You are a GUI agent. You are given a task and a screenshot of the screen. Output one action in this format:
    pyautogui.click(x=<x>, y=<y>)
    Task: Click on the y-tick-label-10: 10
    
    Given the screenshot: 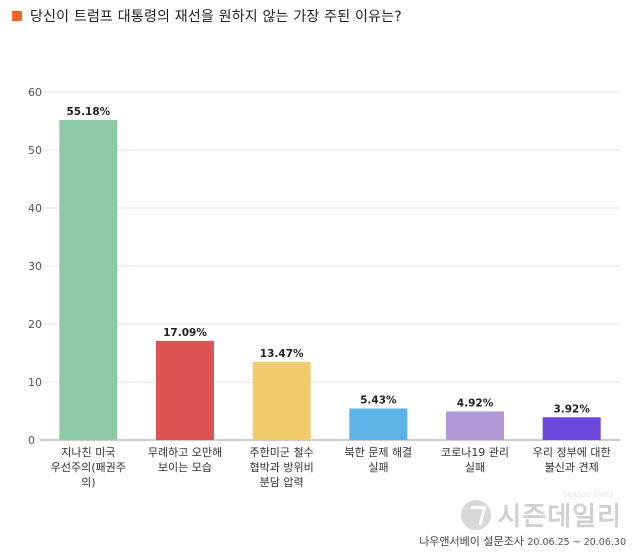 What is the action you would take?
    pyautogui.click(x=35, y=382)
    